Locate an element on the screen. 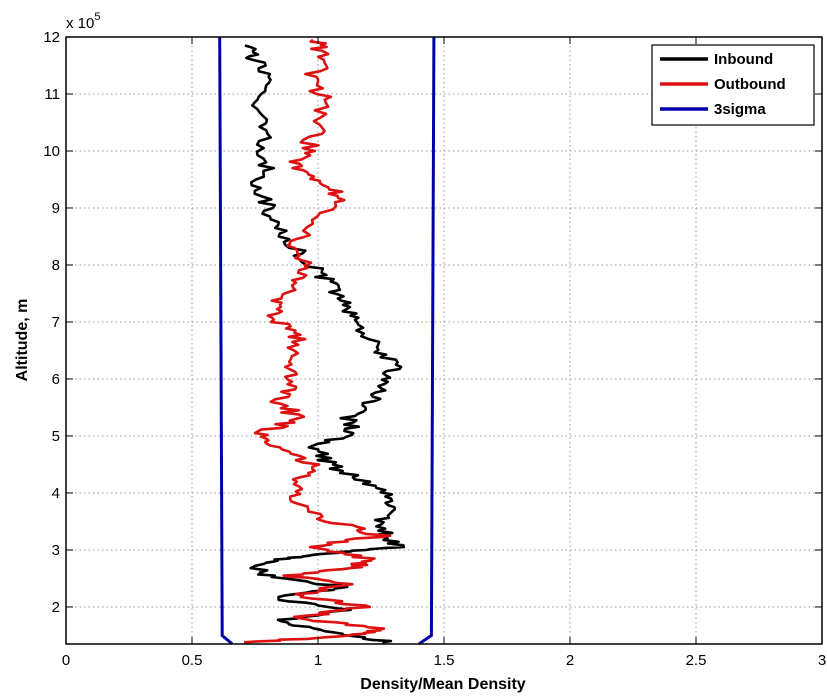  y-tick-label: 9 is located at coordinates (56, 208).